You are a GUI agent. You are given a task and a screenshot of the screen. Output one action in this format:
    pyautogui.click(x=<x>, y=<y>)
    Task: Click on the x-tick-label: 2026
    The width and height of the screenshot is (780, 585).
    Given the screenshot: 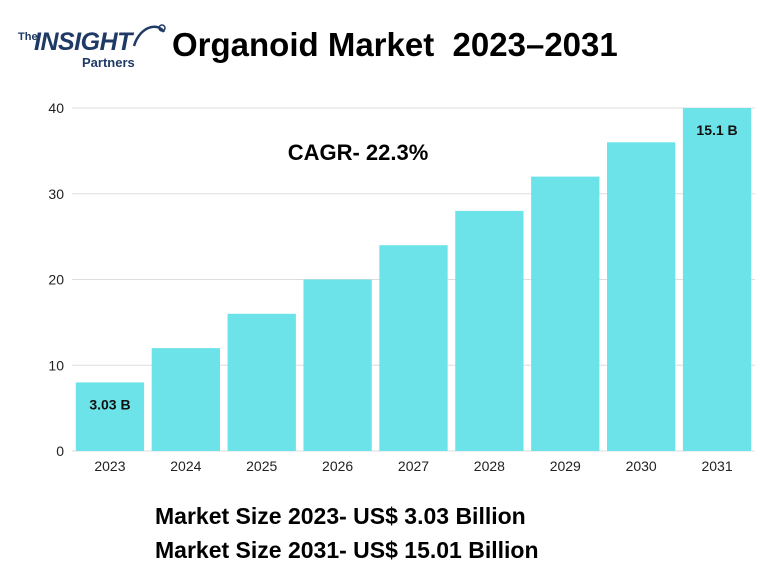 What is the action you would take?
    pyautogui.click(x=337, y=466)
    